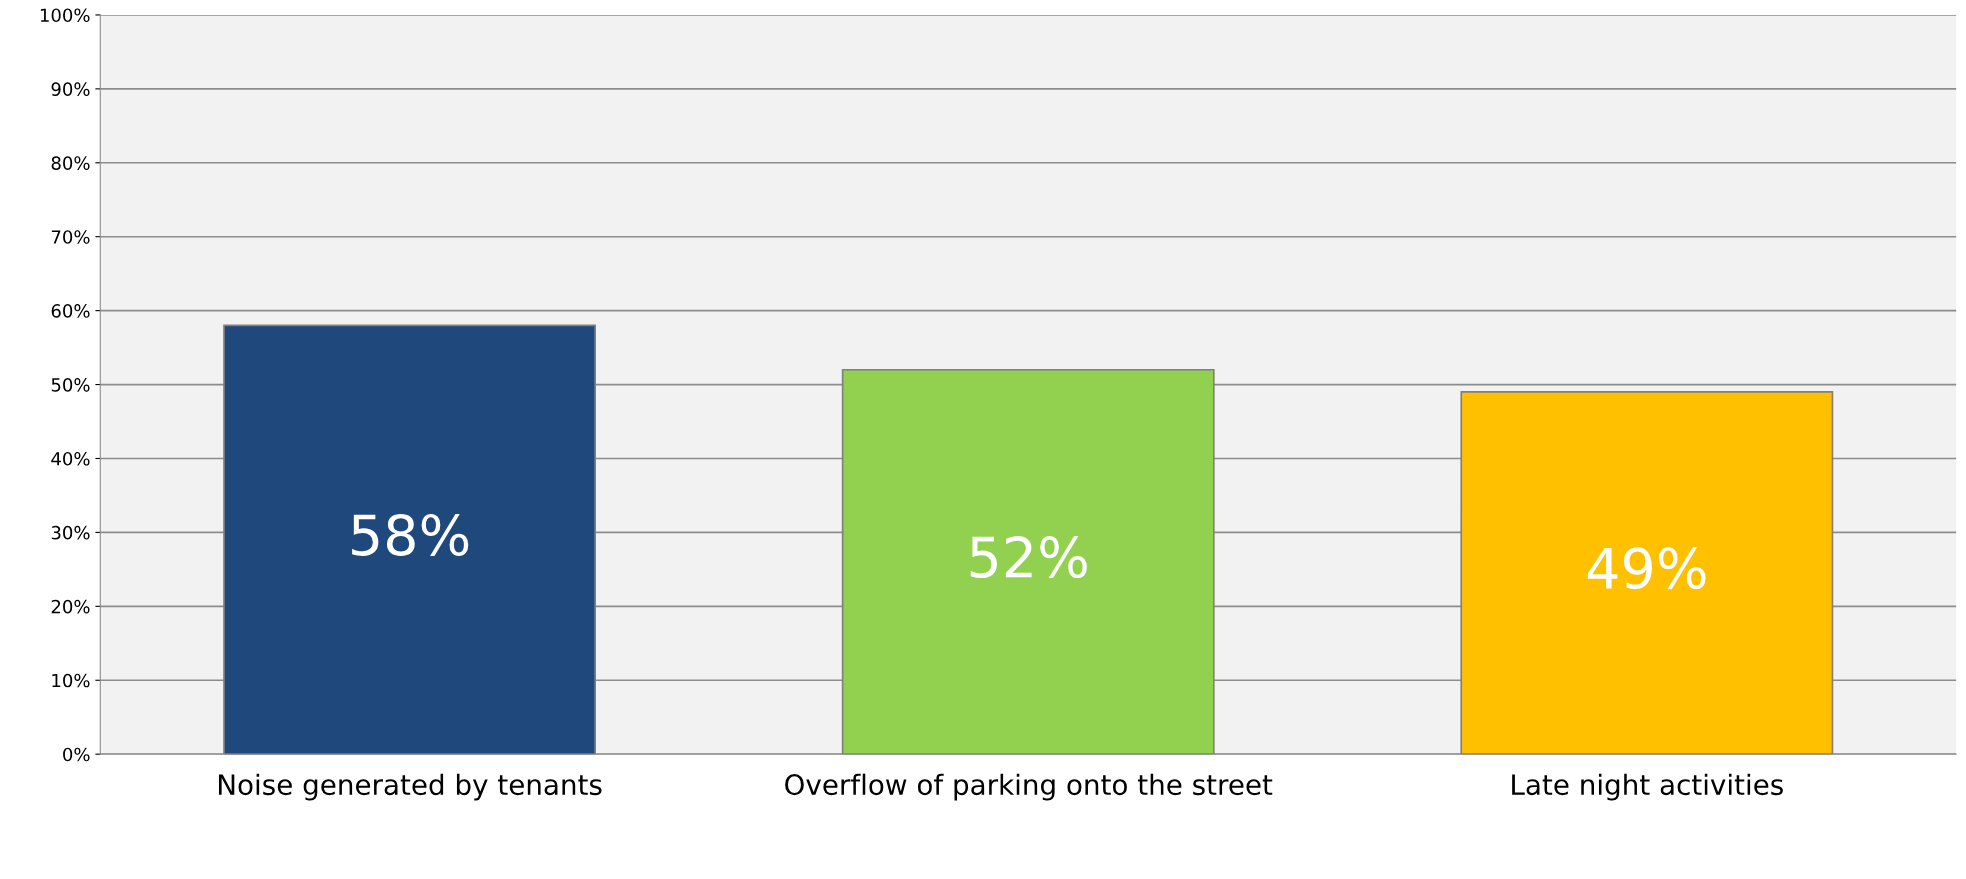  Describe the element at coordinates (1646, 568) in the screenshot. I see `data-label: 49%` at that location.